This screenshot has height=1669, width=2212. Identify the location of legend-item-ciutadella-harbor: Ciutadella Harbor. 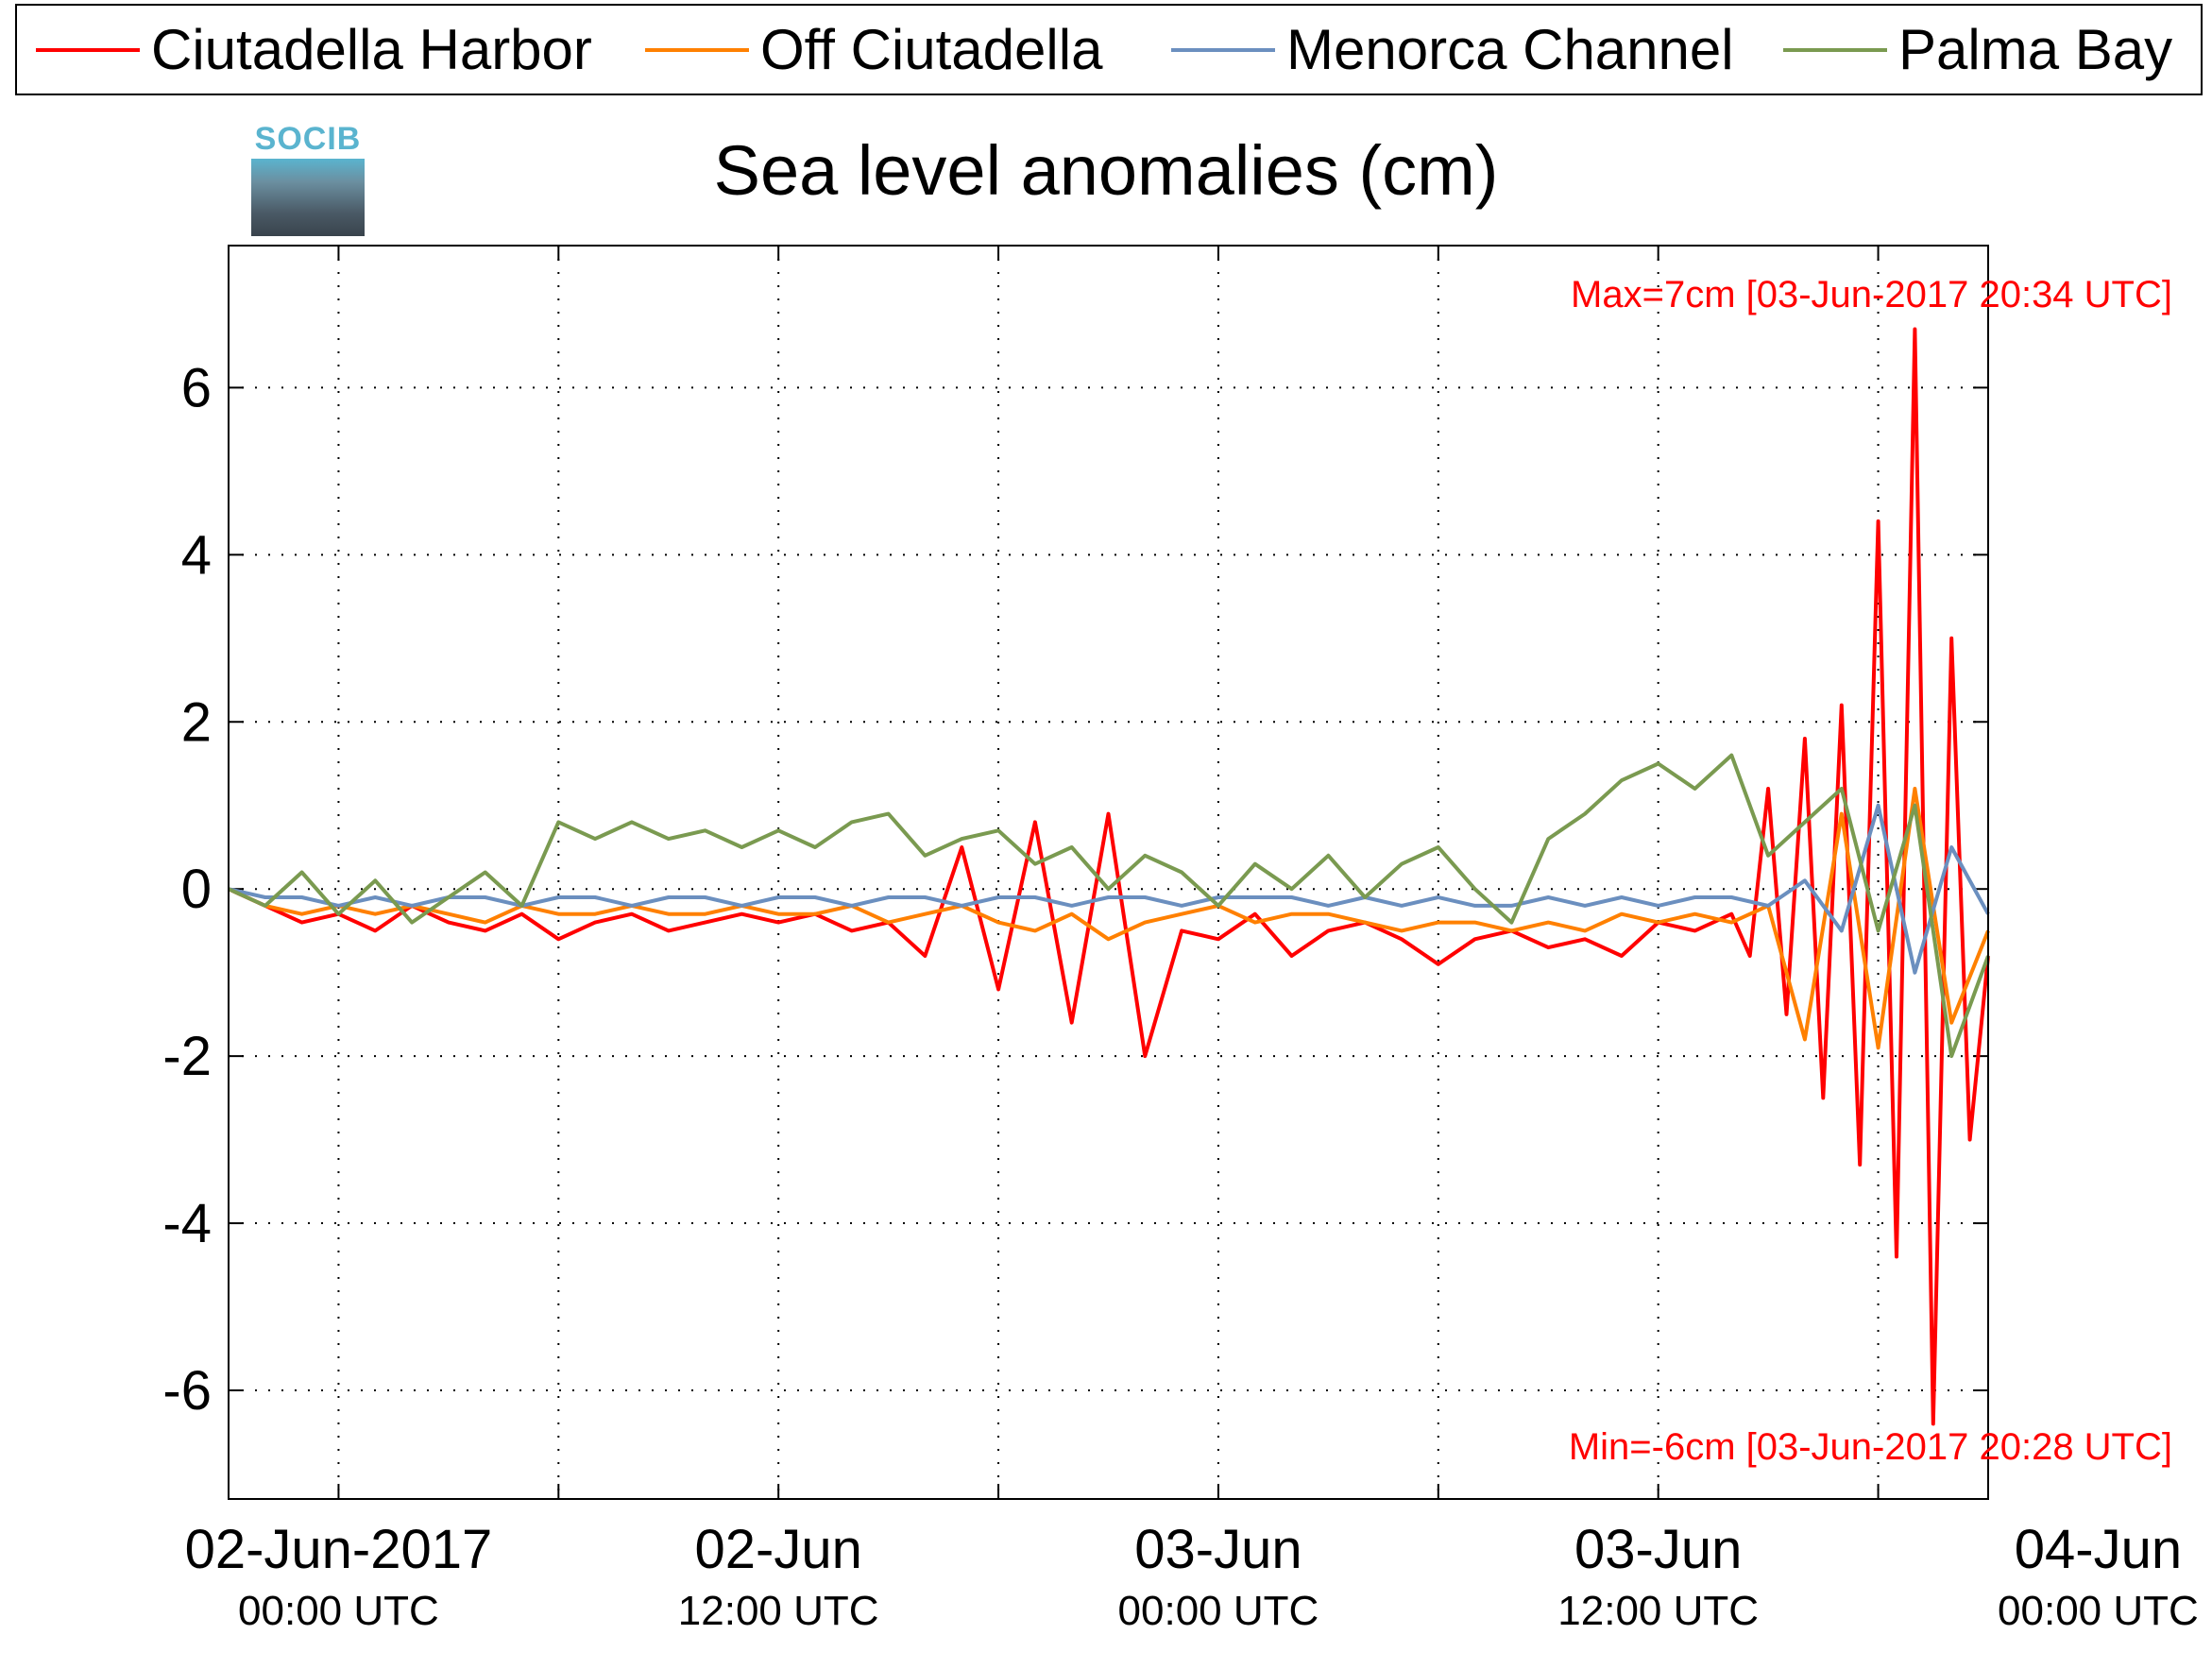
(314, 50).